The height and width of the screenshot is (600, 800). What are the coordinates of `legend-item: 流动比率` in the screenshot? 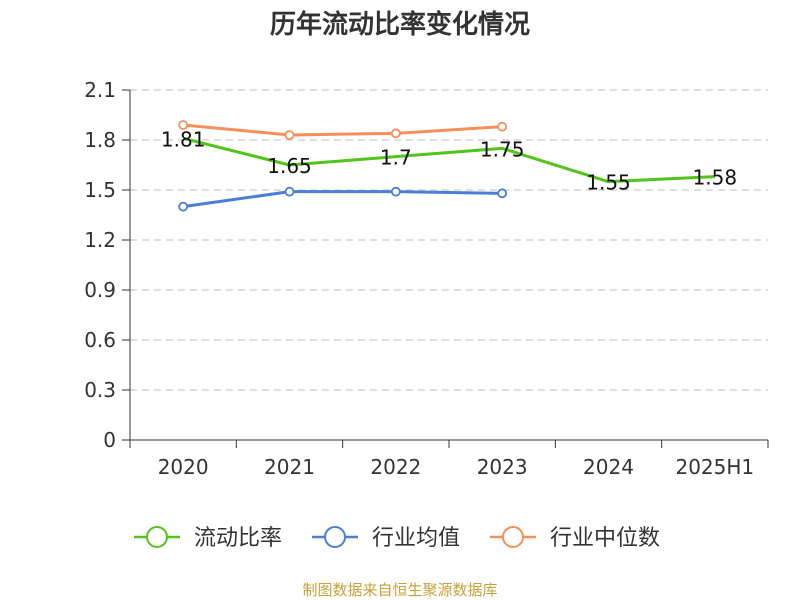 It's located at (208, 538).